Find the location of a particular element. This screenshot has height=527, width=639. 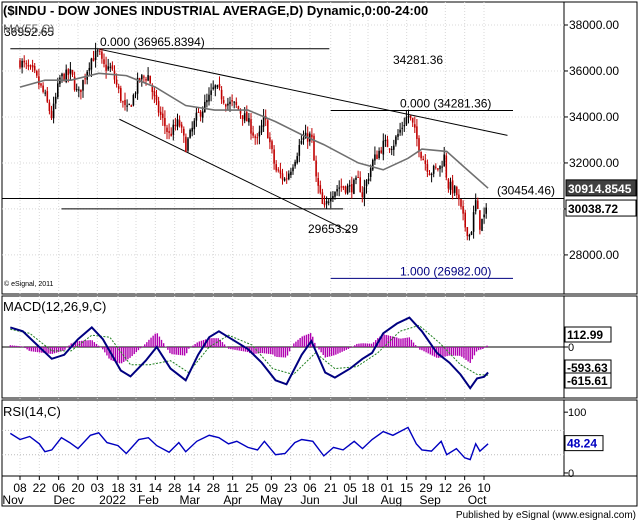

point-label: 36952.65 is located at coordinates (29, 32).